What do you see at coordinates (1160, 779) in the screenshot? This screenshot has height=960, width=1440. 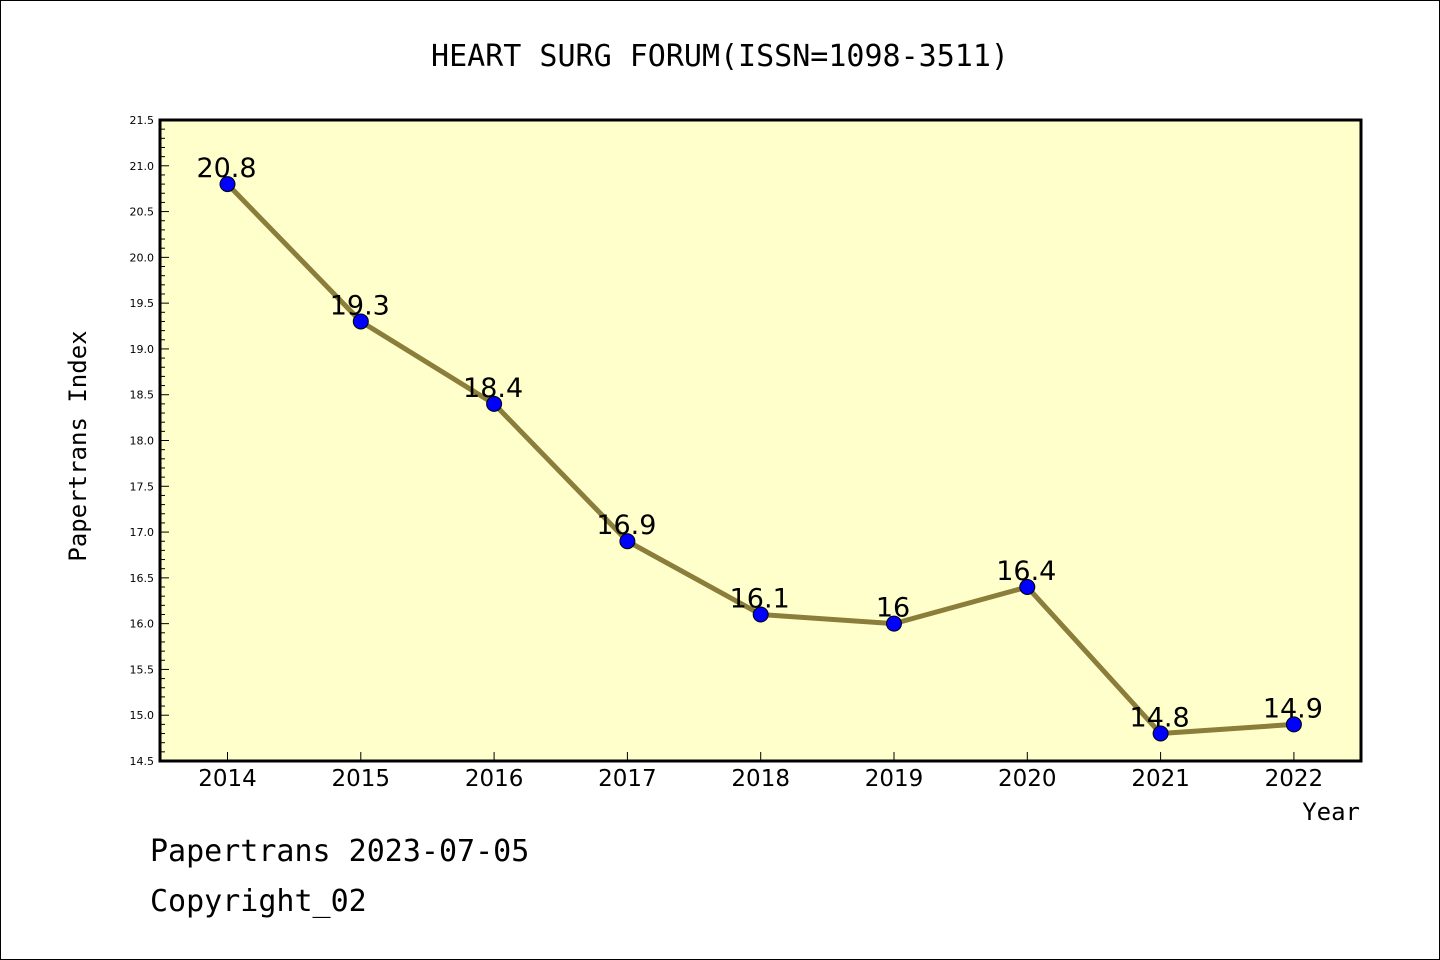 I see `x-tick-label: 2021` at bounding box center [1160, 779].